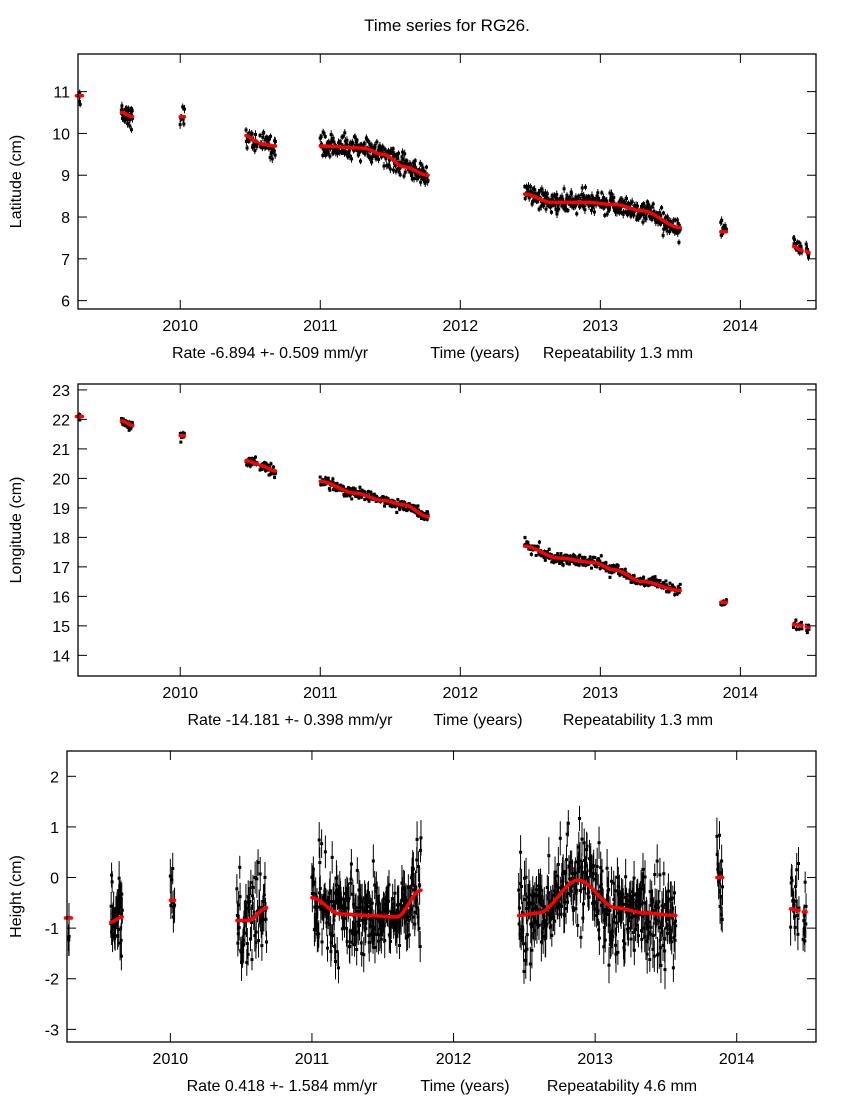  Describe the element at coordinates (54, 777) in the screenshot. I see `y-tick-label: 2` at that location.